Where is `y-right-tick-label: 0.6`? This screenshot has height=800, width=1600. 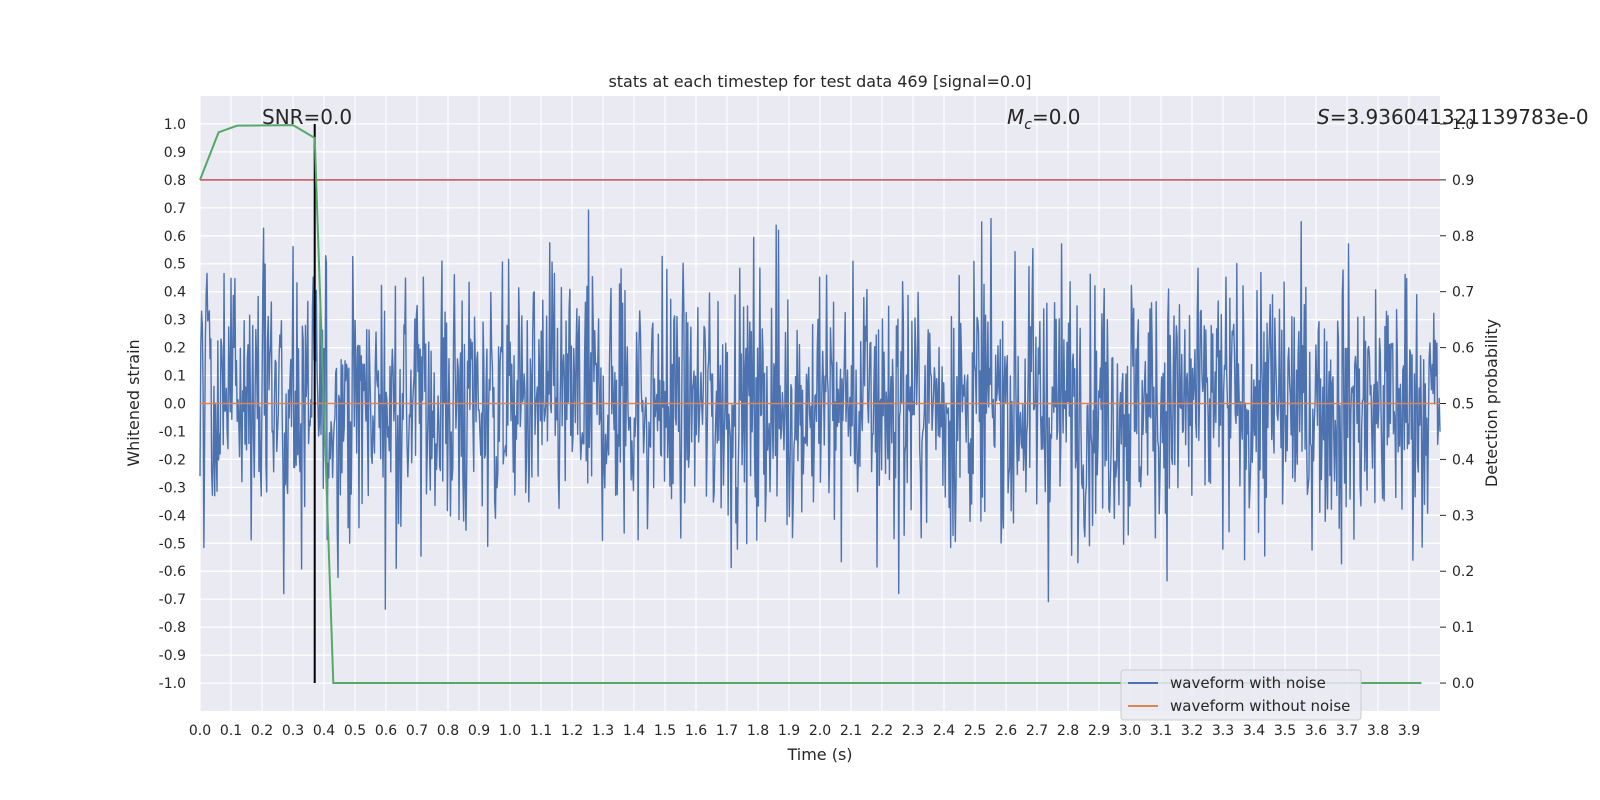
y-right-tick-label: 0.6 is located at coordinates (1463, 349).